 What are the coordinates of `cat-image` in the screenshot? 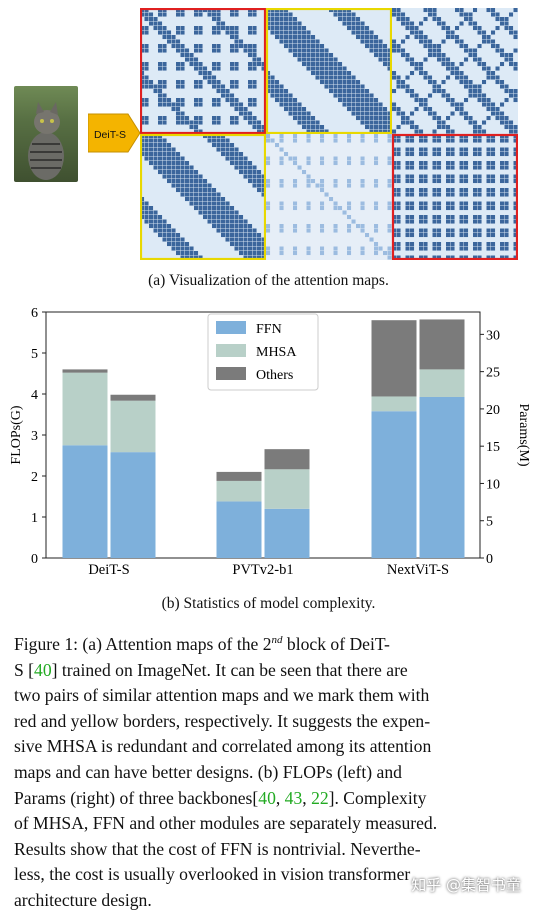 It's located at (46, 134).